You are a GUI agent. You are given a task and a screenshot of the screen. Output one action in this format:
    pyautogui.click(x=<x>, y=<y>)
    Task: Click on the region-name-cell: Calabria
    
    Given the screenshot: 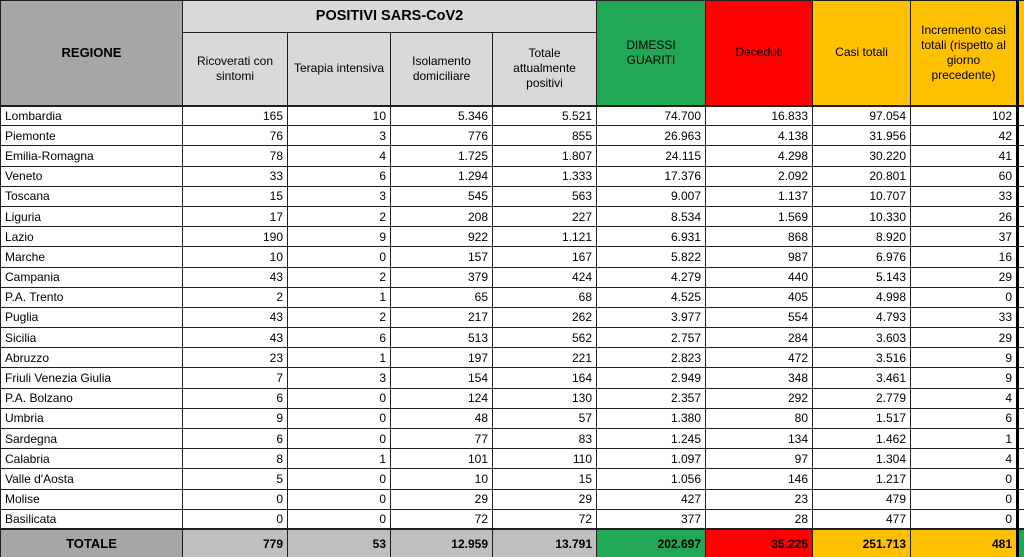 What is the action you would take?
    pyautogui.click(x=91, y=459)
    